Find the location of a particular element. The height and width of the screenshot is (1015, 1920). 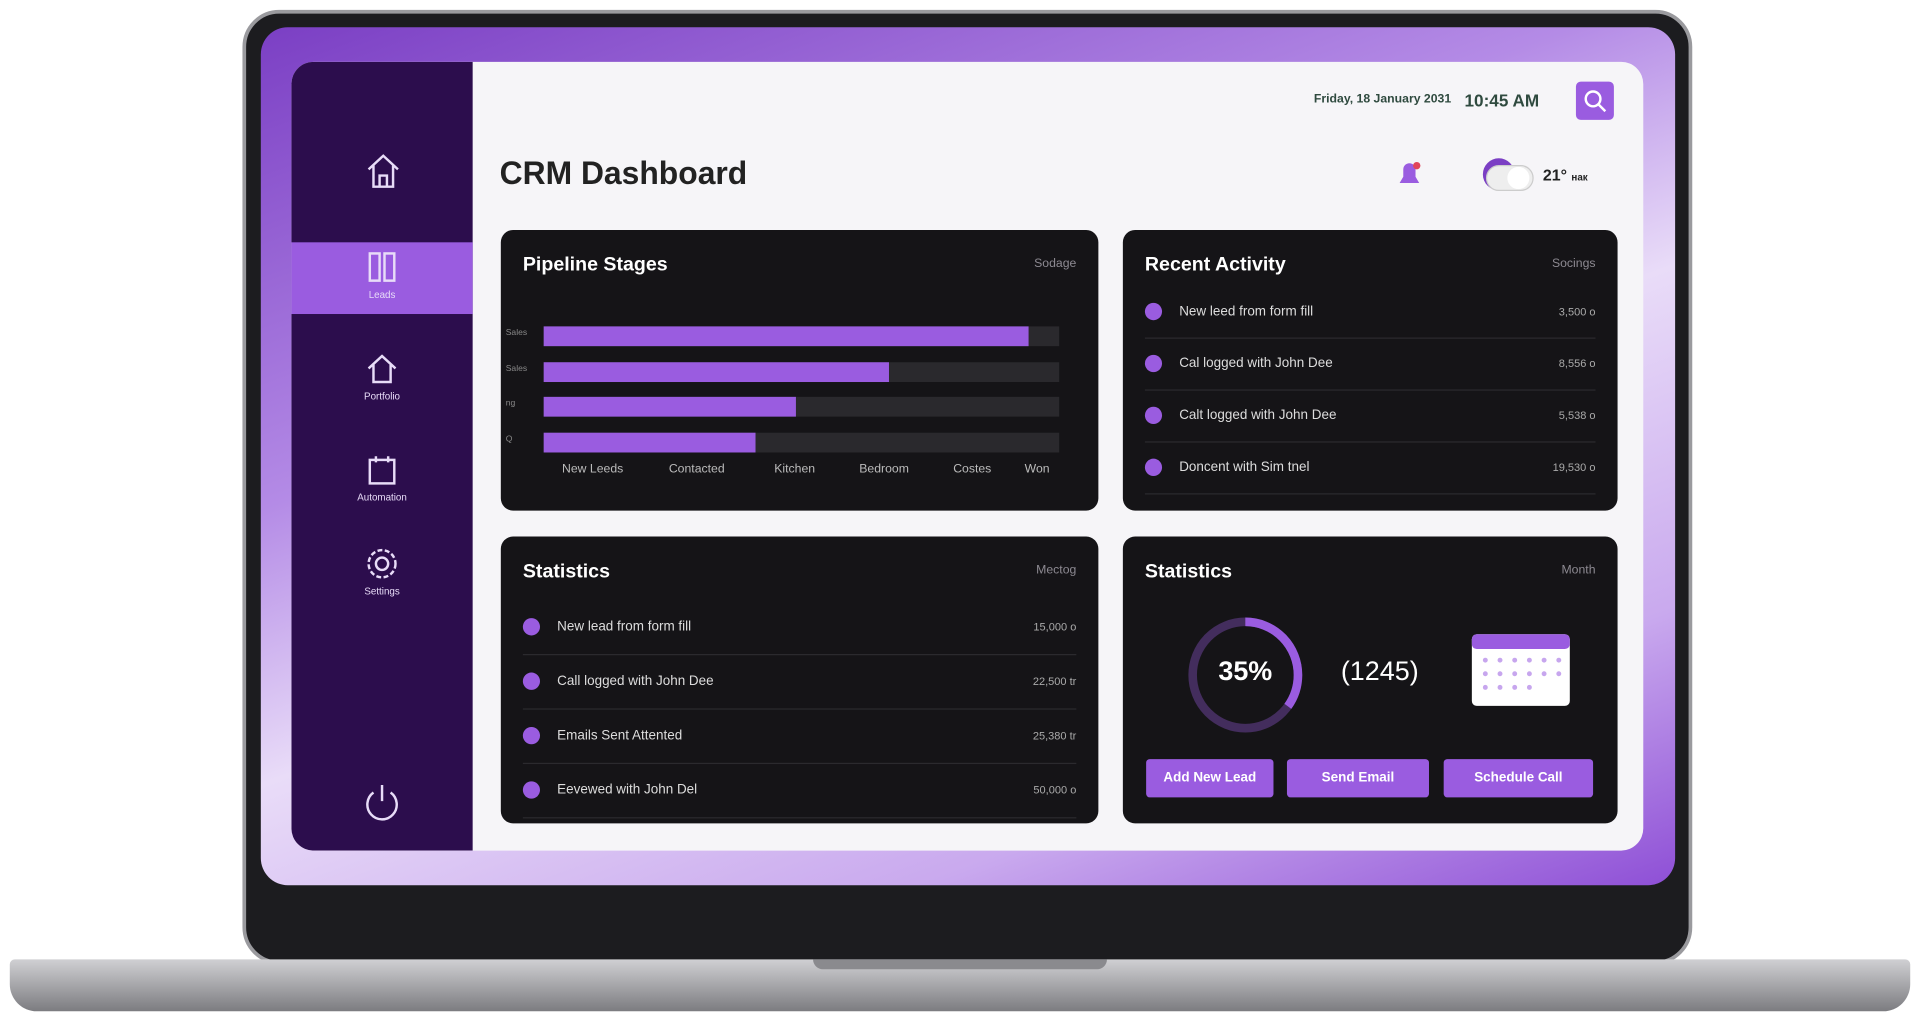

nav-item: Leads is located at coordinates (381, 275).